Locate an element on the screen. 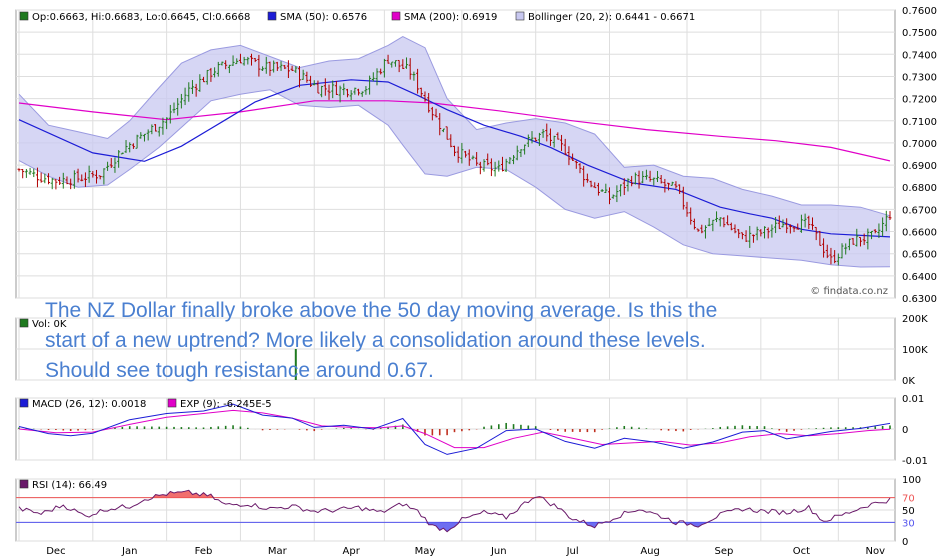 The image size is (940, 560). y-tick-label: 0.7400 is located at coordinates (919, 55).